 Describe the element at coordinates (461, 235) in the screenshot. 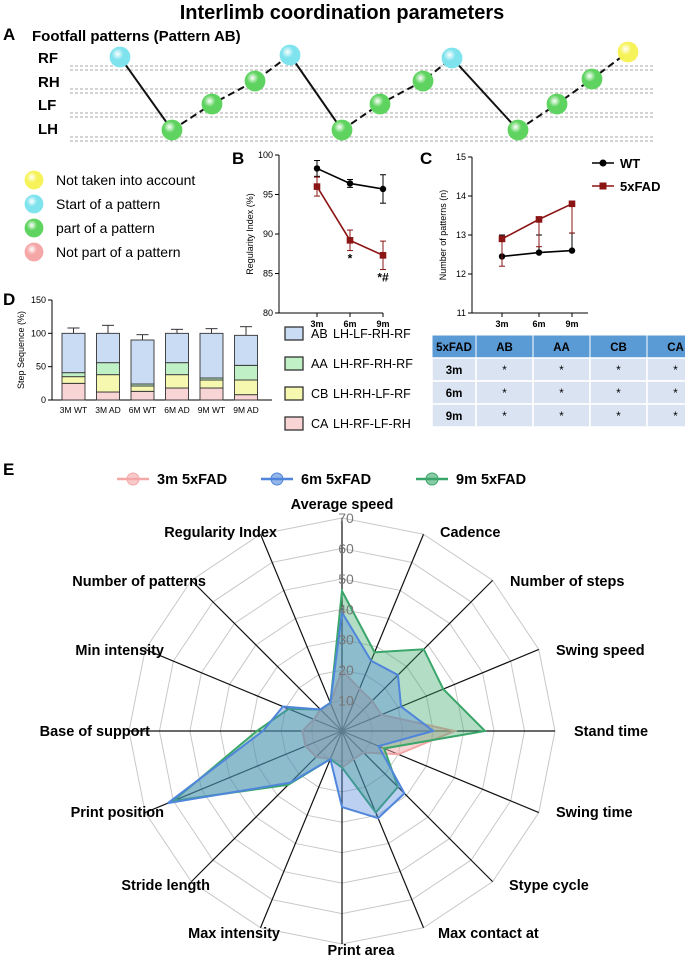

I see `y-tick-label: 13` at that location.